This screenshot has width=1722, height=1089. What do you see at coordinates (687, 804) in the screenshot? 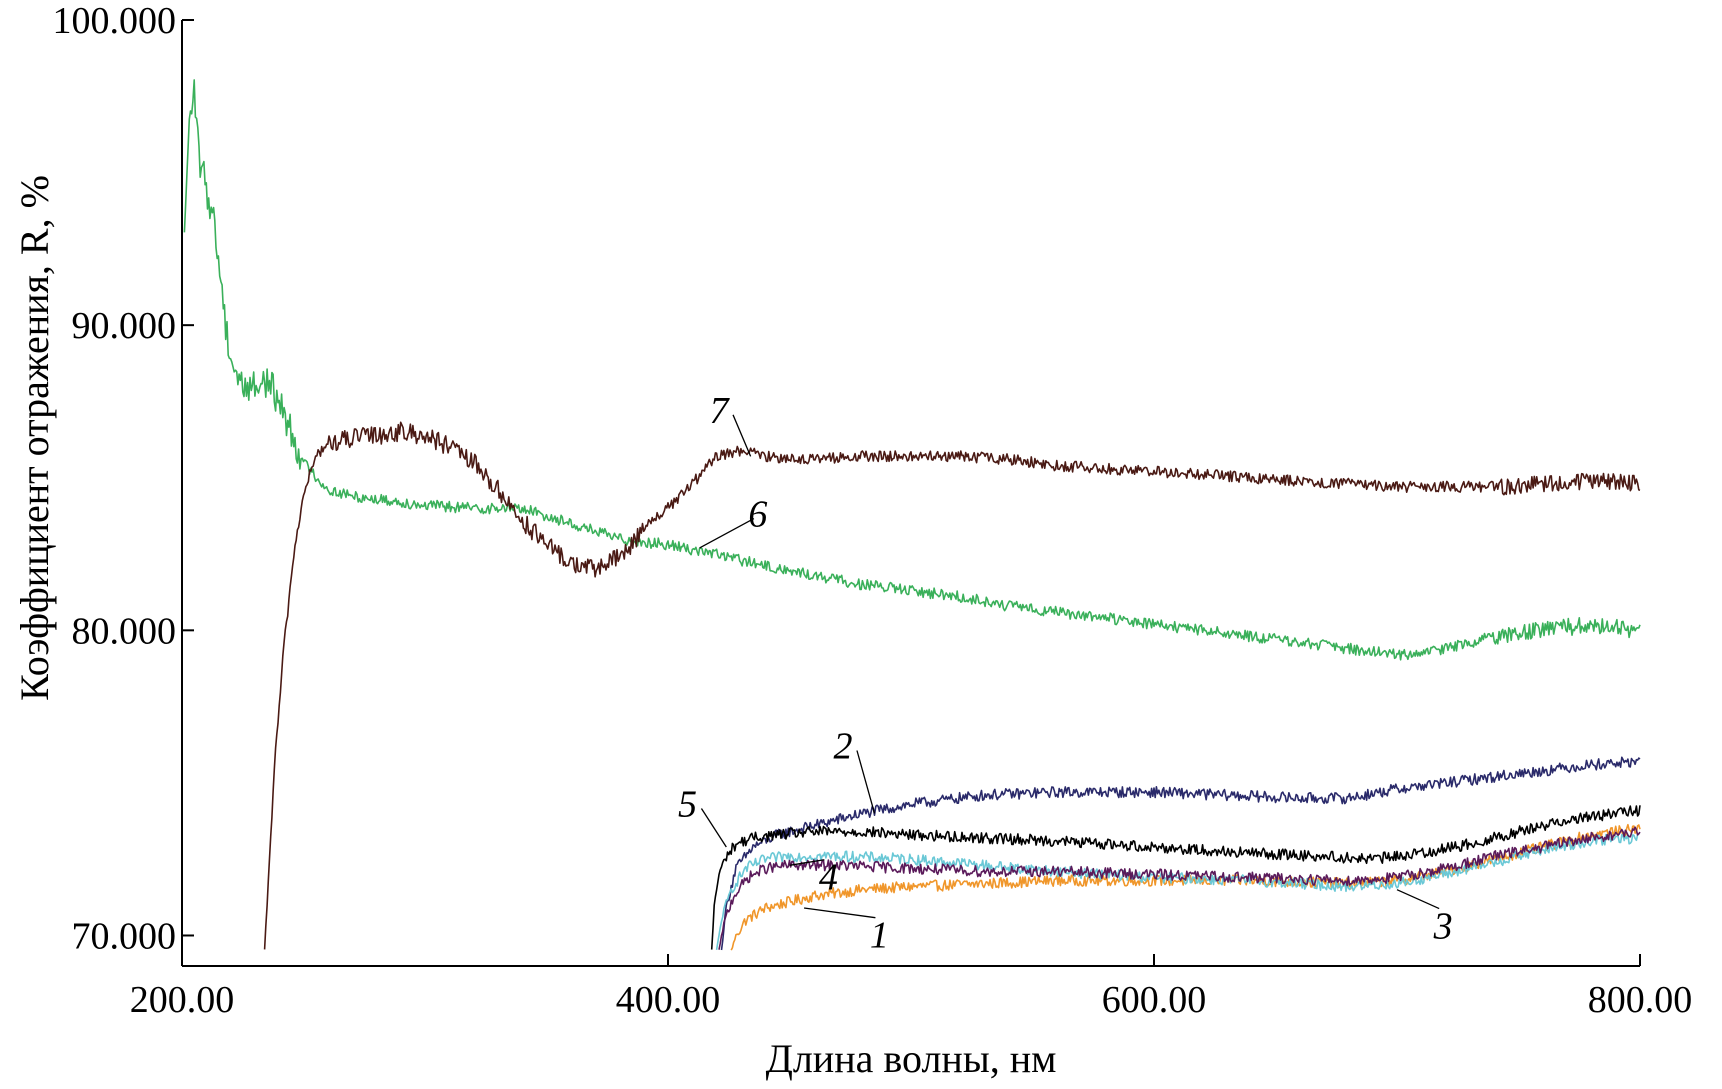
I see `curve-label-5: 5` at bounding box center [687, 804].